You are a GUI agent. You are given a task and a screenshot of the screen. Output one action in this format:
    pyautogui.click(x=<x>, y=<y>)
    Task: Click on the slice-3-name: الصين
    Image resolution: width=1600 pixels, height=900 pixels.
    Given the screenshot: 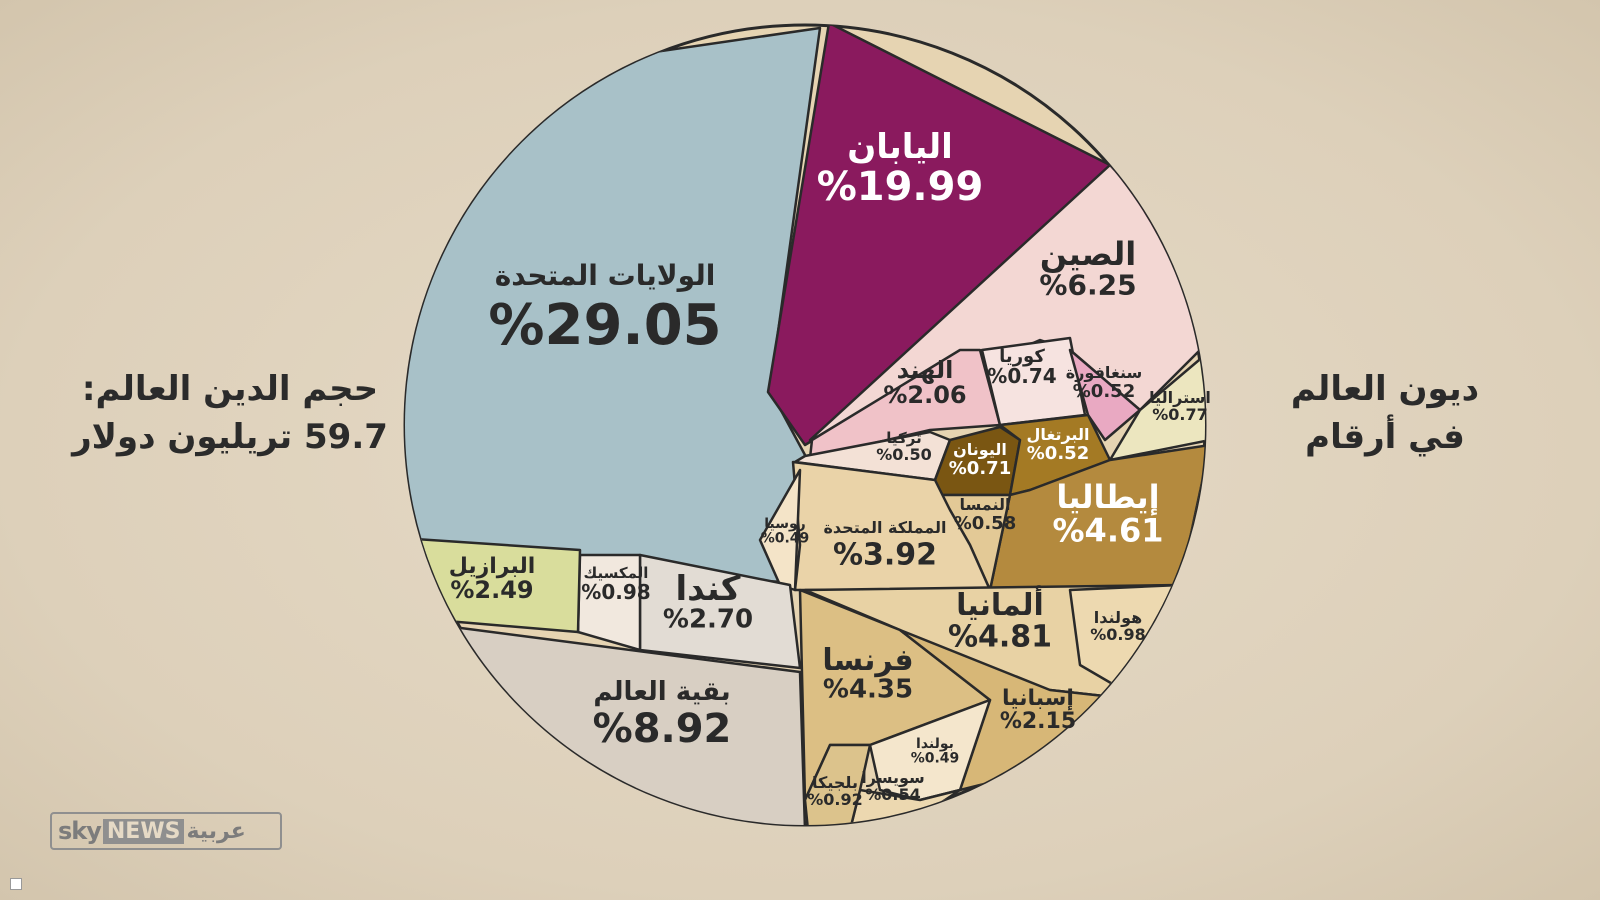 What is the action you would take?
    pyautogui.click(x=1088, y=254)
    